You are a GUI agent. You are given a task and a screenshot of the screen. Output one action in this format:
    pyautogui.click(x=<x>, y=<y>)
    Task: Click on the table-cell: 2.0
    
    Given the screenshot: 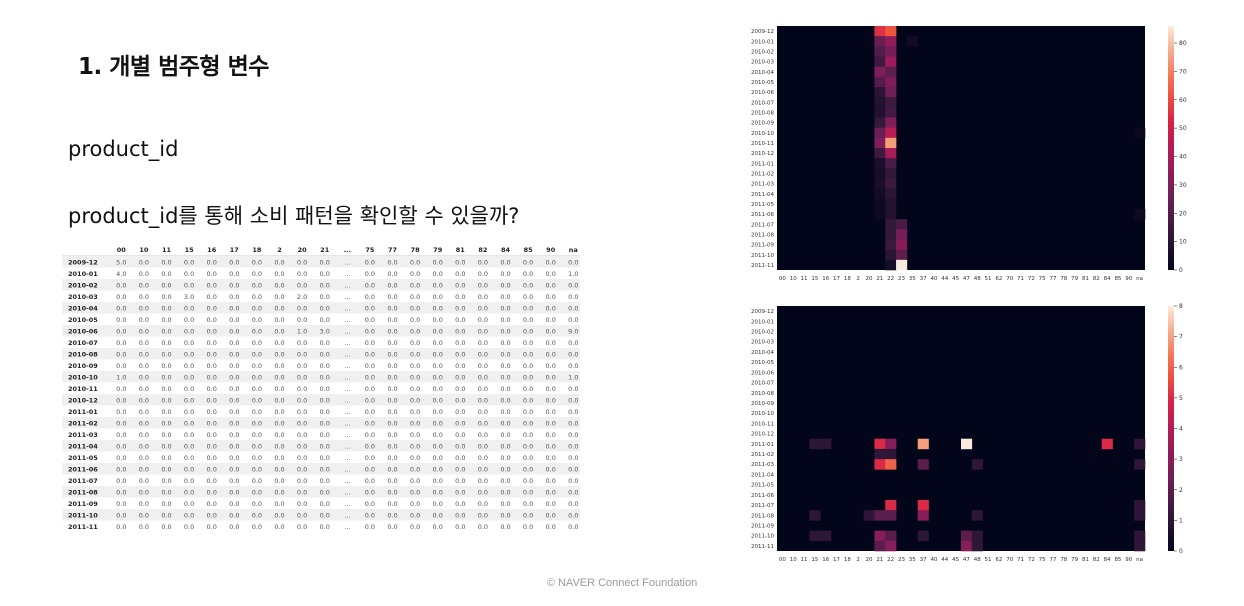 What is the action you would take?
    pyautogui.click(x=302, y=297)
    